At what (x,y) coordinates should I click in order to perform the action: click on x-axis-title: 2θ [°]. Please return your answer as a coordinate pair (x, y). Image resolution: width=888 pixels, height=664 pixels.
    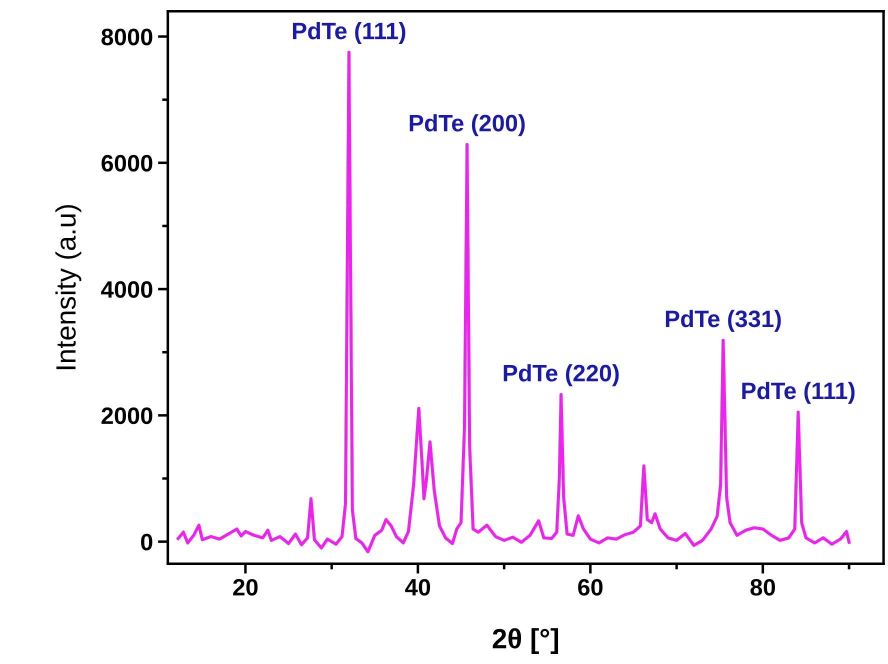
    Looking at the image, I should click on (525, 641).